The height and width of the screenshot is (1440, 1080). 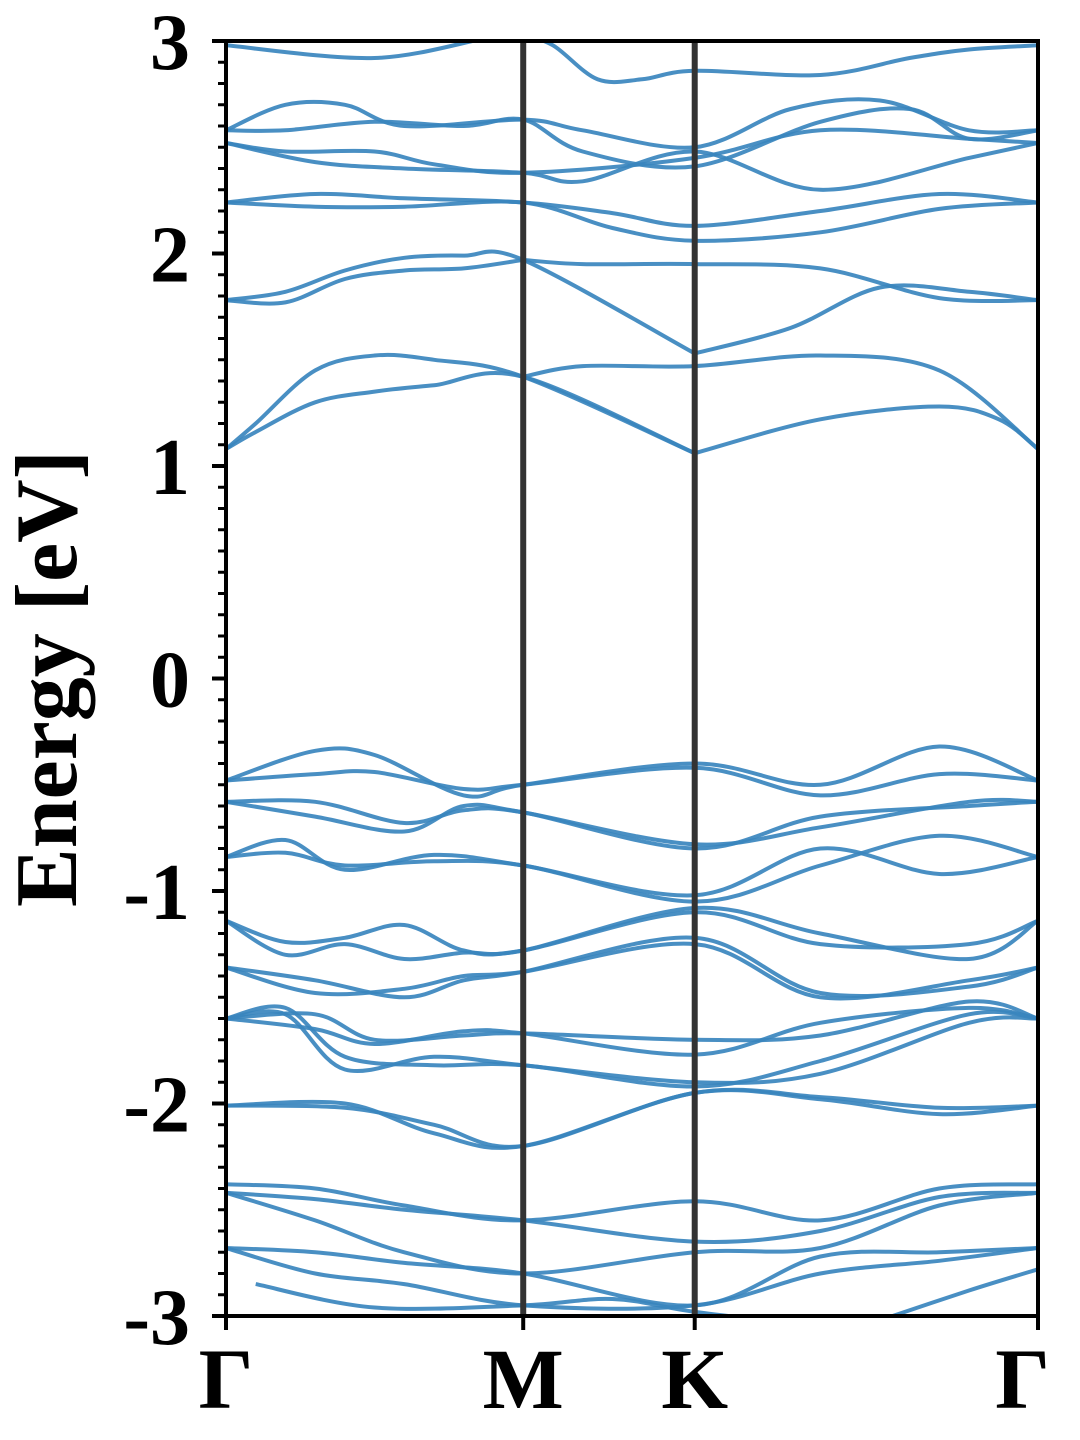 I want to click on y-tick-label: 2, so click(x=170, y=256).